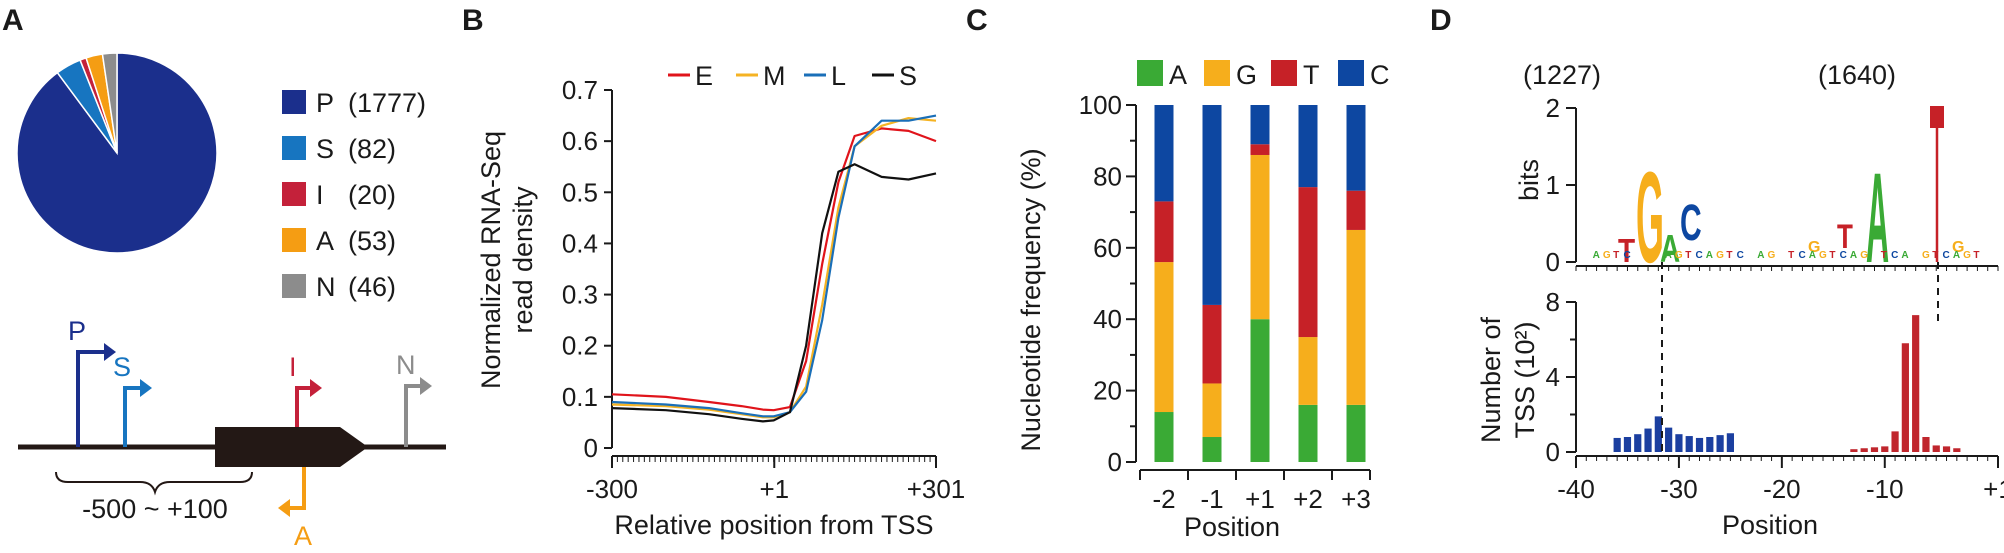 The height and width of the screenshot is (553, 2004). I want to click on pie-chart, so click(117, 153).